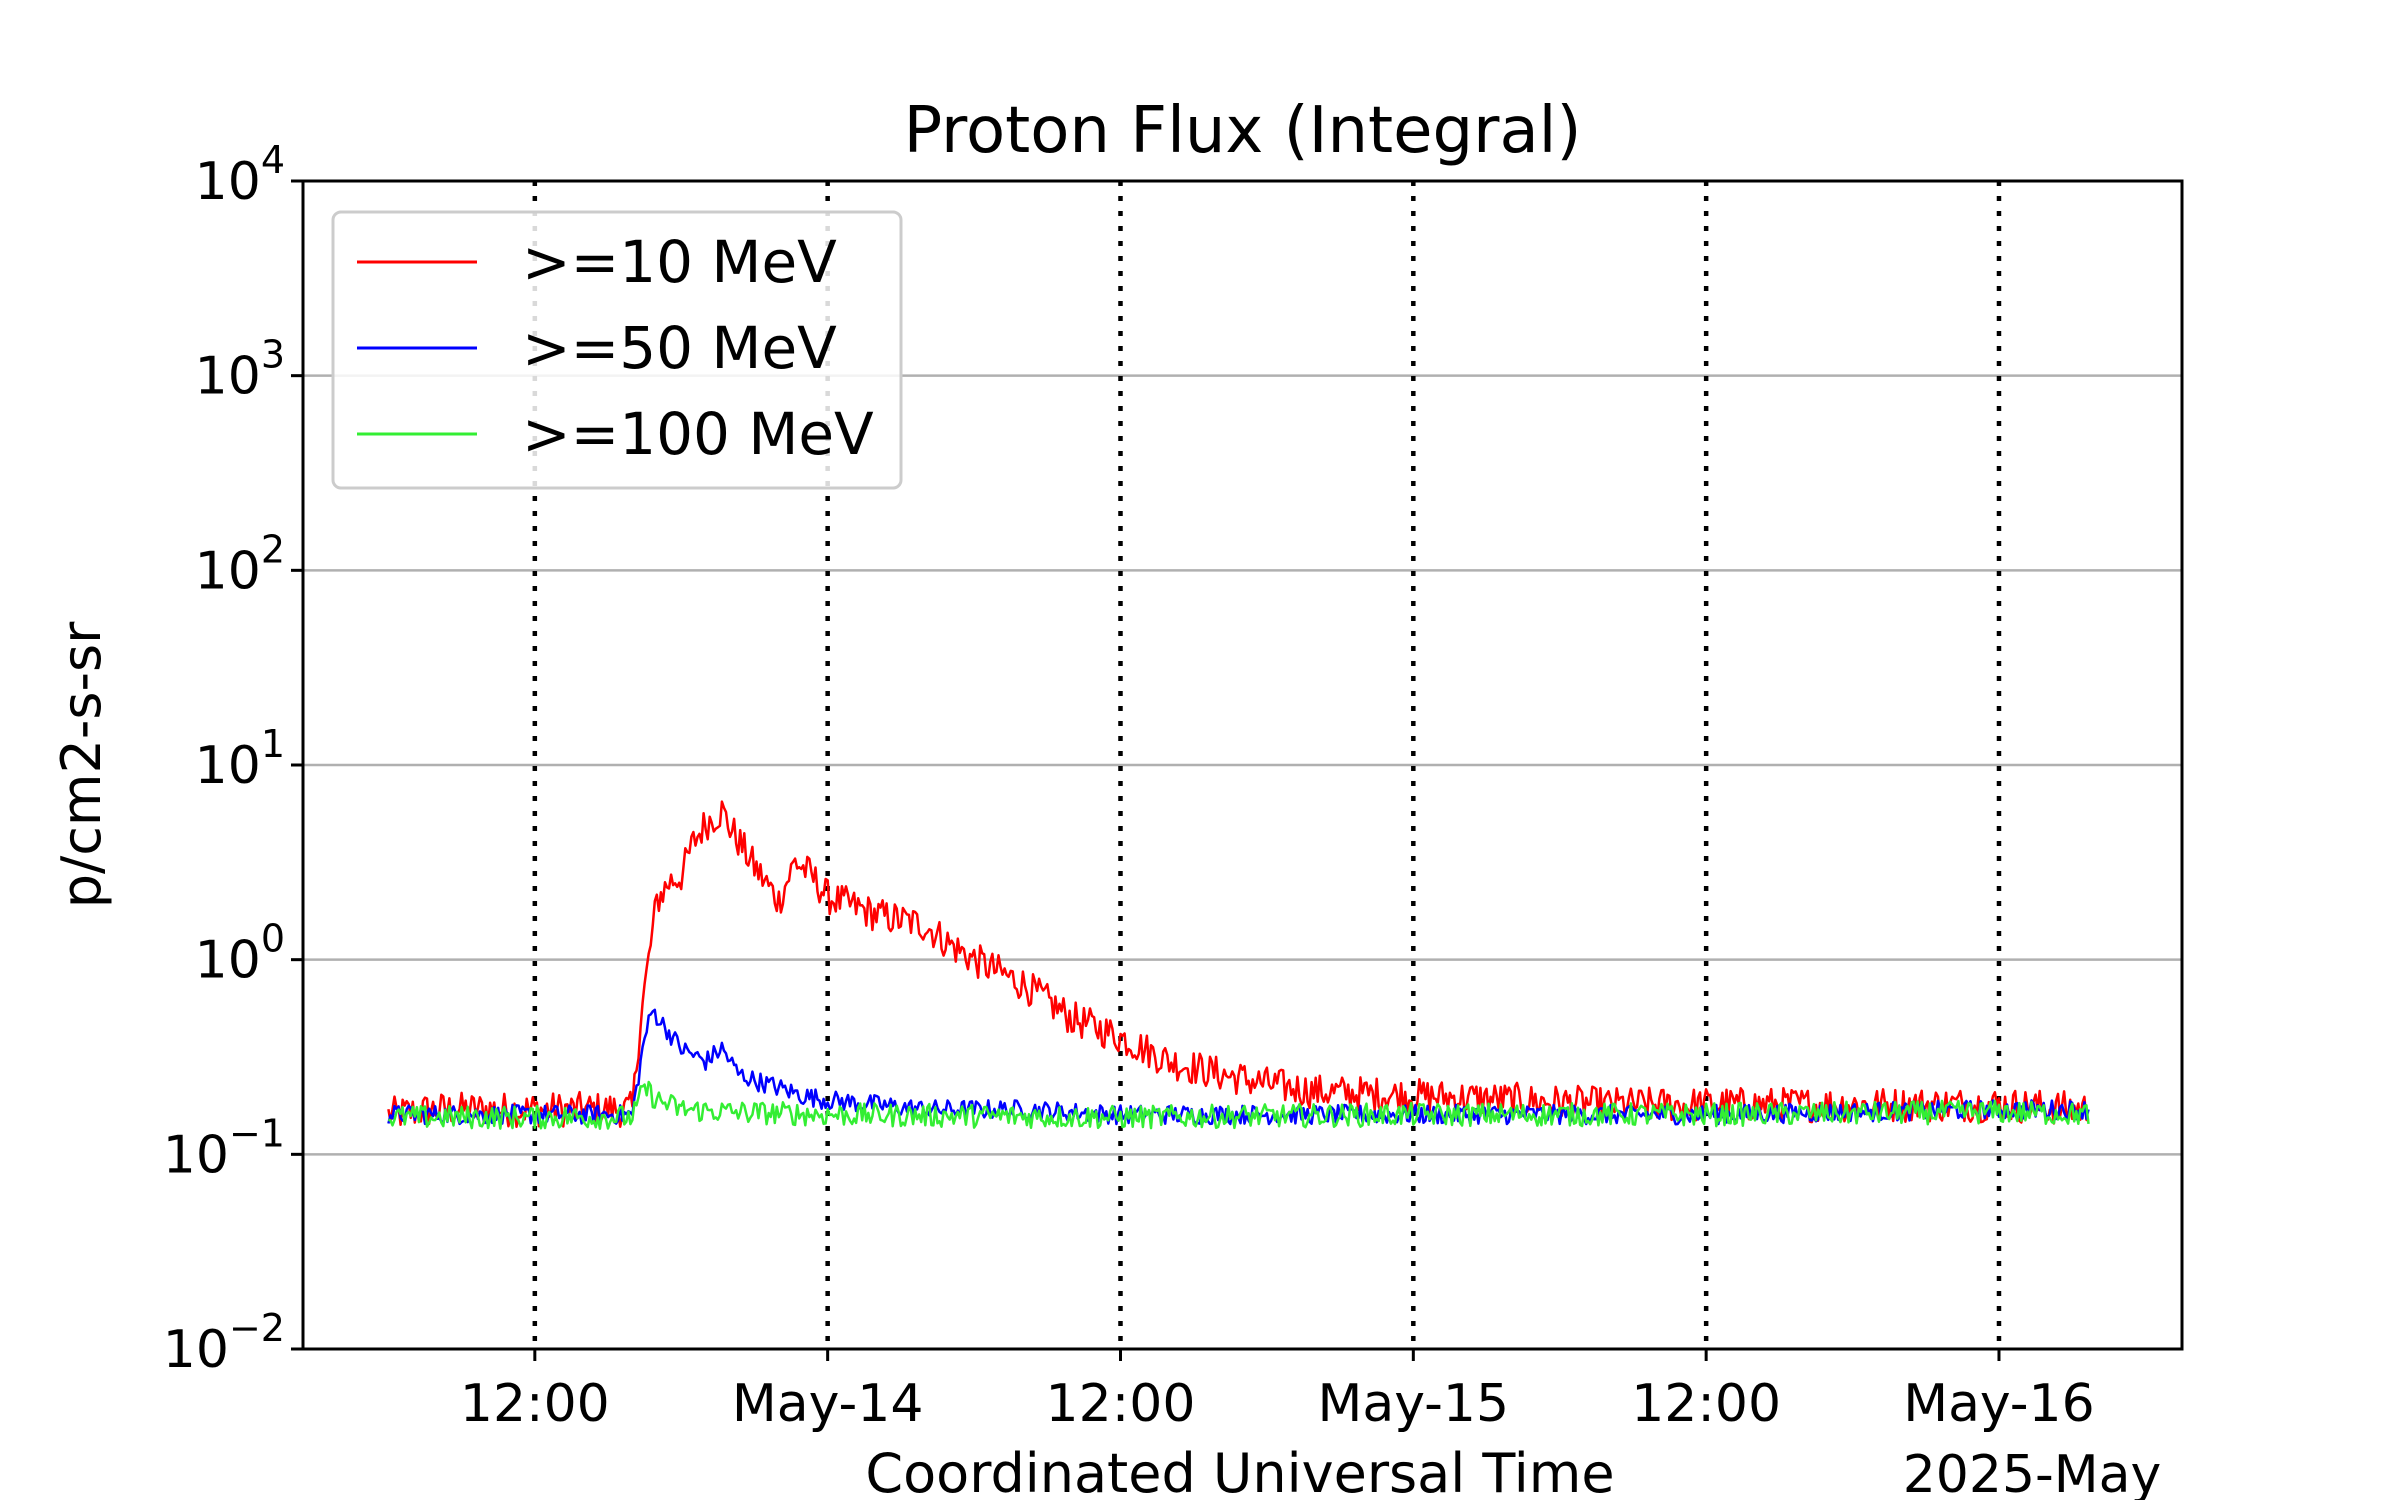  I want to click on chart-title: Proton Flux (Integral), so click(1243, 131).